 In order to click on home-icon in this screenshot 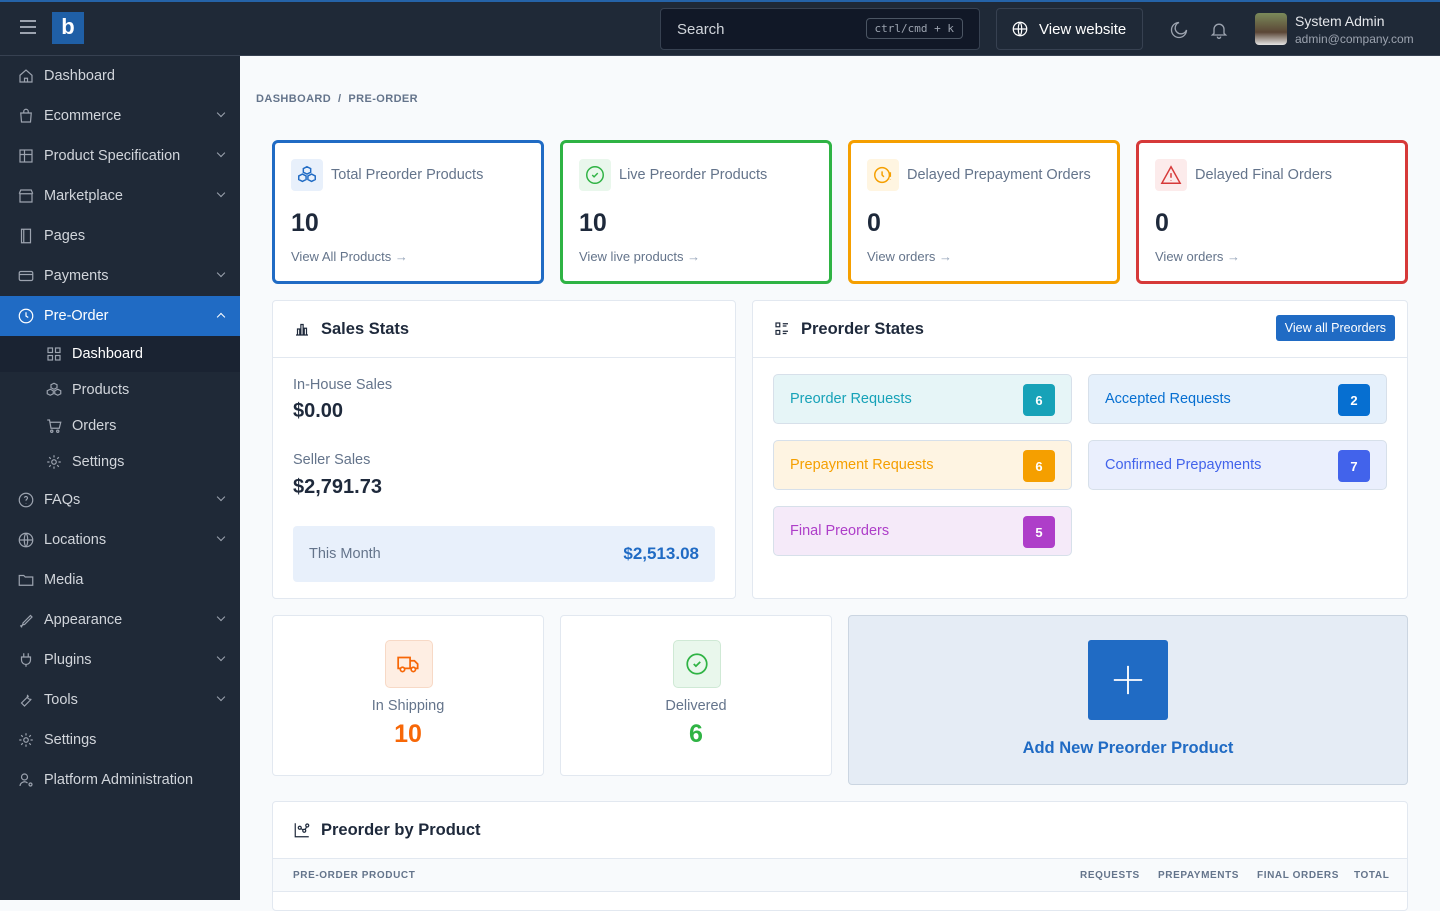, I will do `click(26, 76)`.